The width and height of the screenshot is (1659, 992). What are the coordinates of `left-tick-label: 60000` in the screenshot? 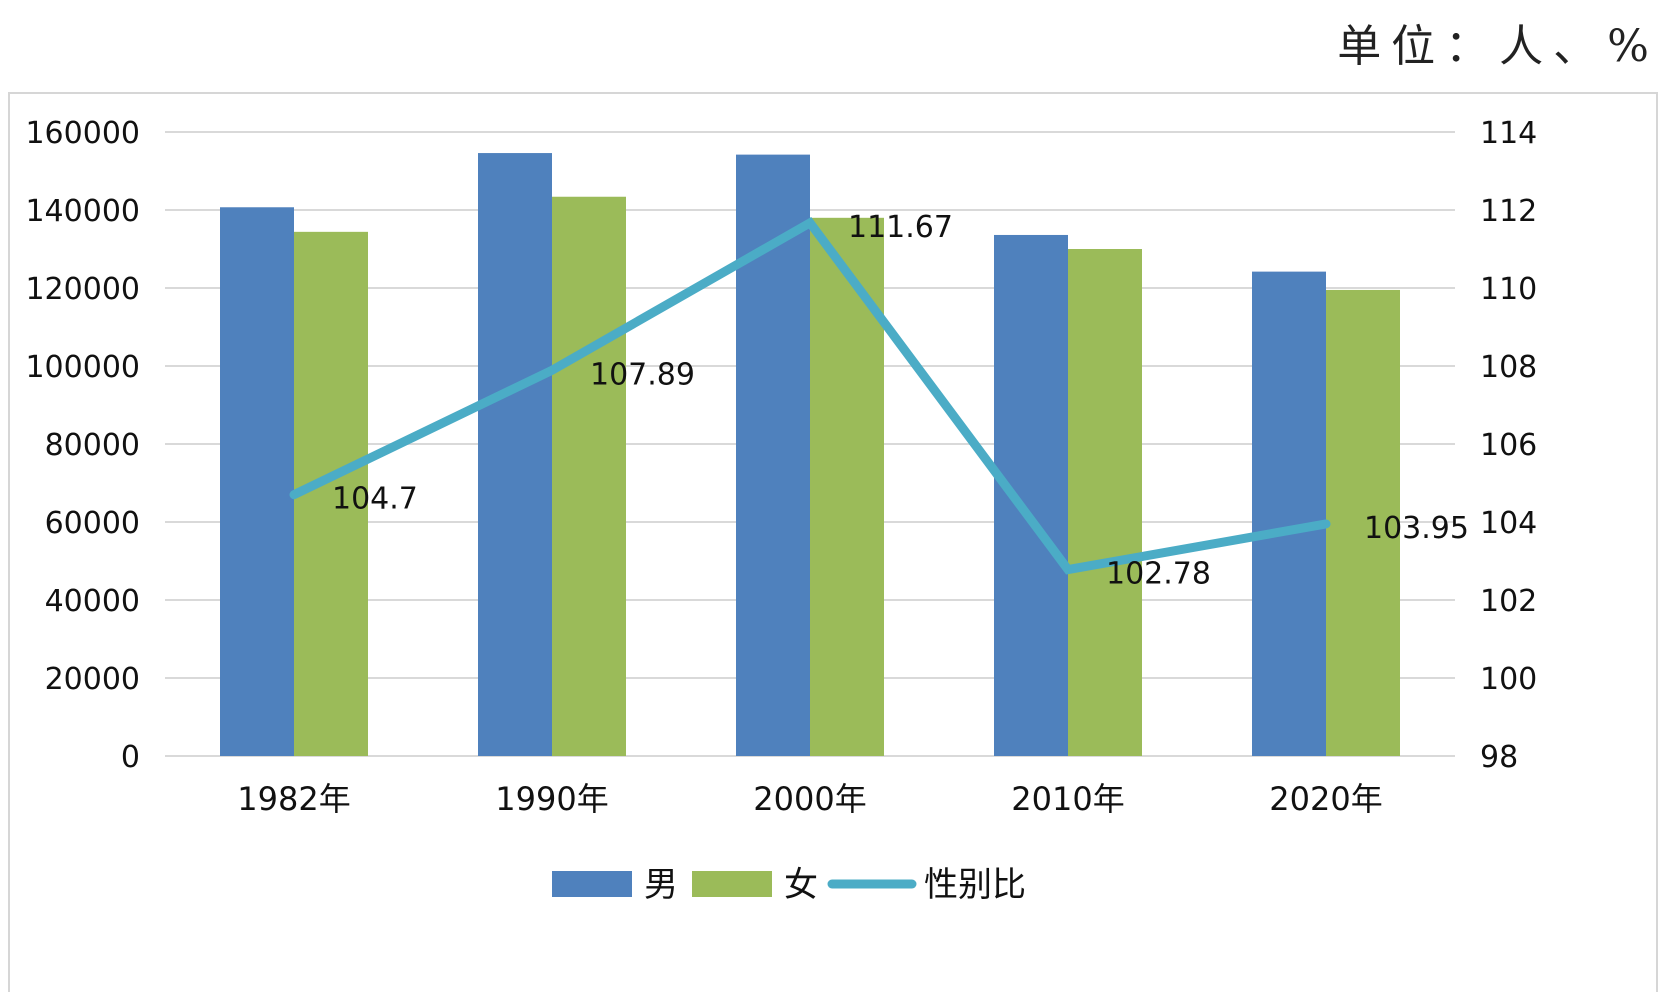 It's located at (92, 523).